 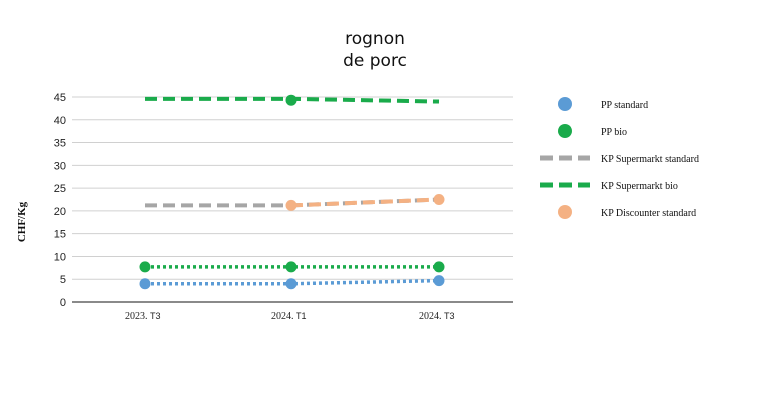 I want to click on y-tick-label: 45, so click(x=60, y=98).